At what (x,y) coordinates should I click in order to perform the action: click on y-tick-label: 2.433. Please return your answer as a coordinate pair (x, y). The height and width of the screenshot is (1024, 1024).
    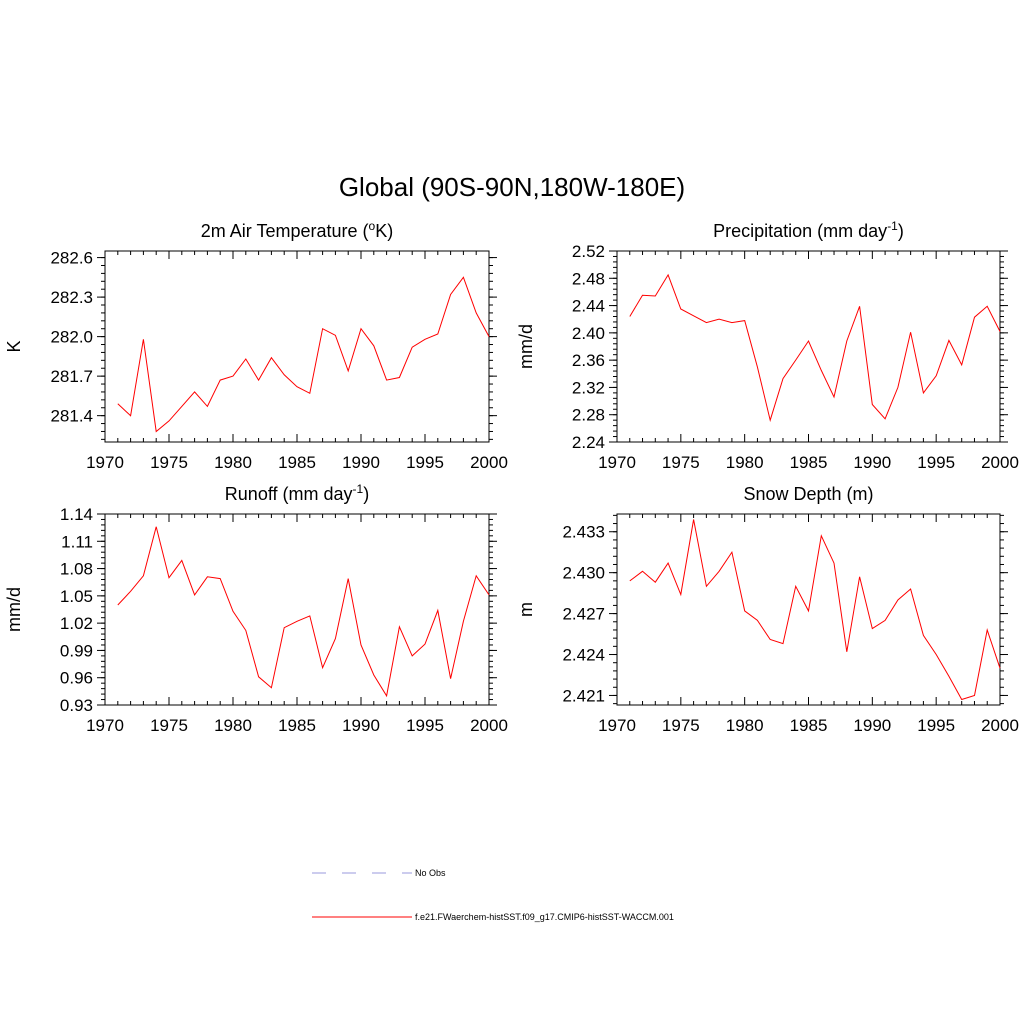
    Looking at the image, I should click on (583, 532).